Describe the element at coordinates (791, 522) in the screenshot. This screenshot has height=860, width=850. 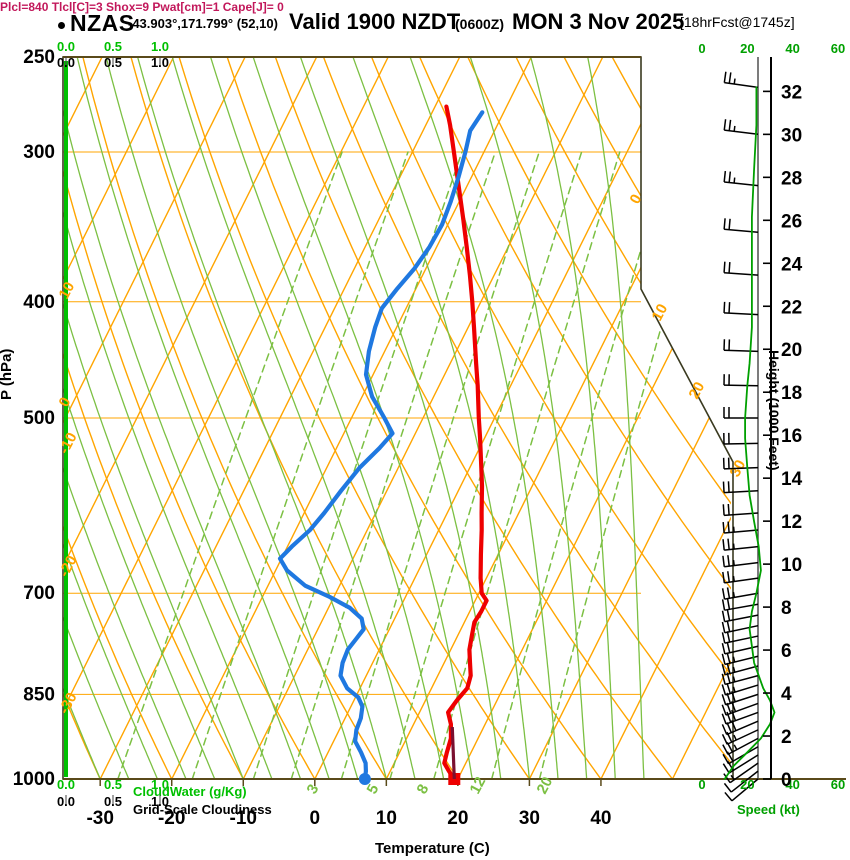
I see `height-tick-label: 12` at that location.